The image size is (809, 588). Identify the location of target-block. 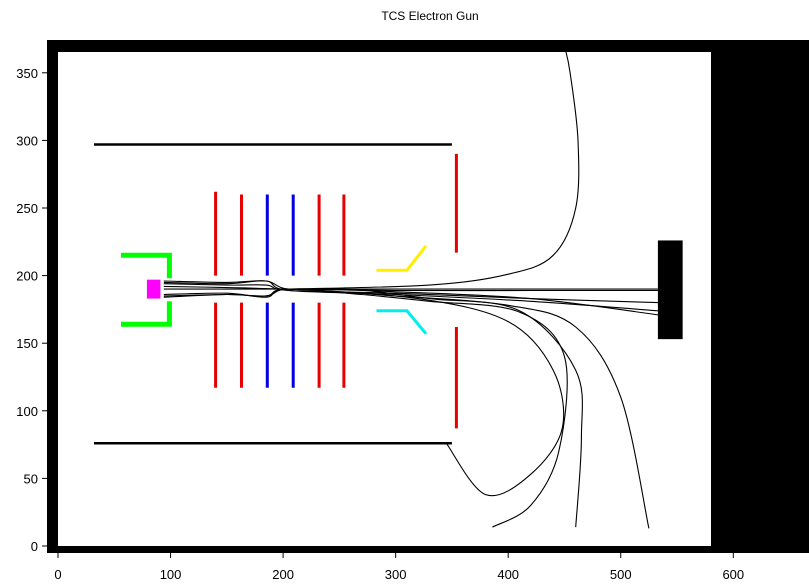
(670, 290).